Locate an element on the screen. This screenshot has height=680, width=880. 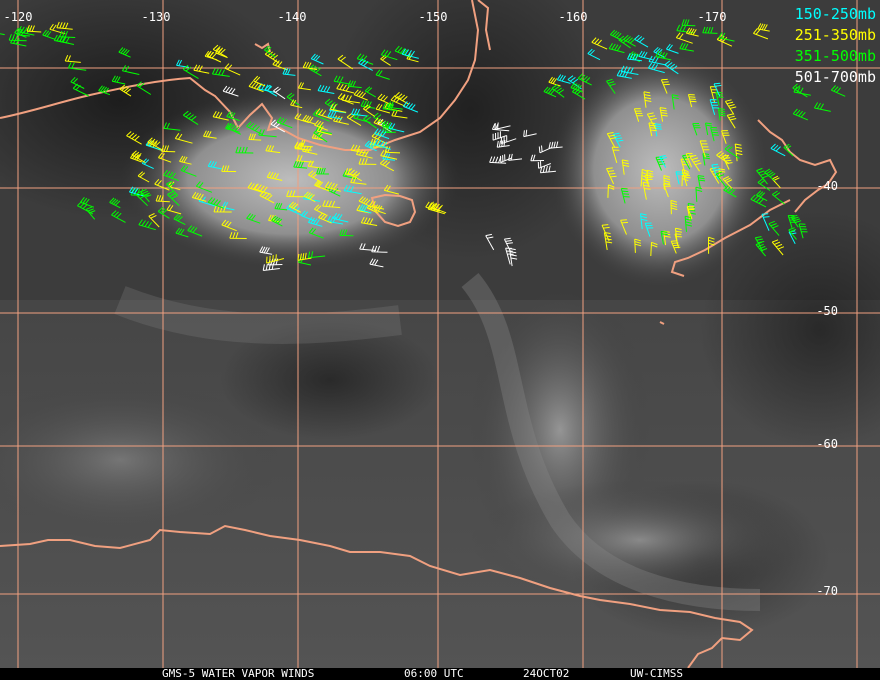
latitude-label: -70 is located at coordinates (827, 591).